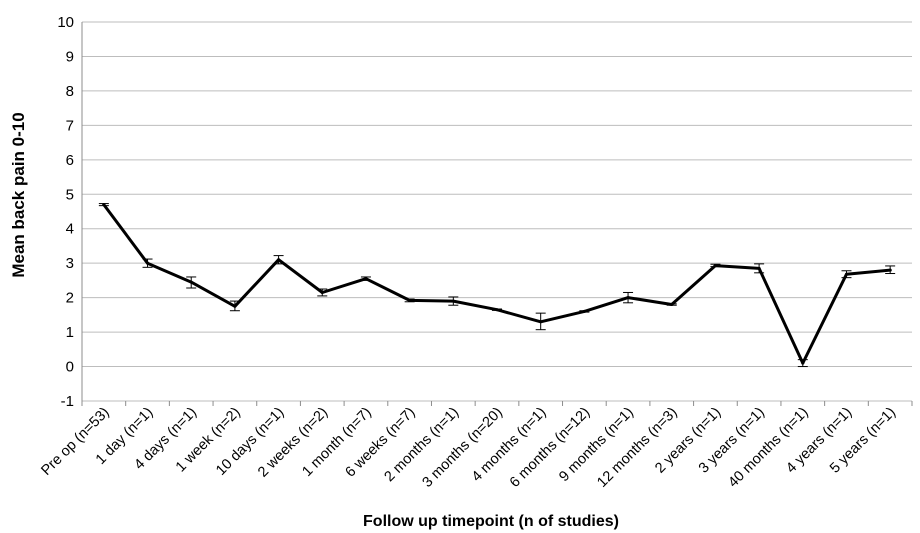  I want to click on y-tick-label: 7, so click(70, 125).